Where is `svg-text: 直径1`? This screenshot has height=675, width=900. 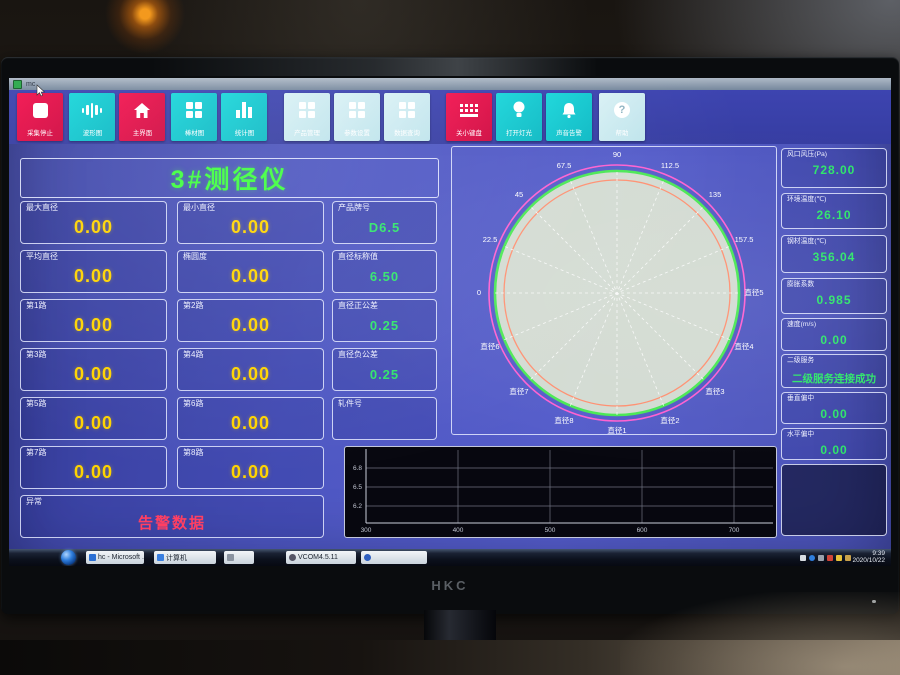 svg-text: 直径1 is located at coordinates (616, 430).